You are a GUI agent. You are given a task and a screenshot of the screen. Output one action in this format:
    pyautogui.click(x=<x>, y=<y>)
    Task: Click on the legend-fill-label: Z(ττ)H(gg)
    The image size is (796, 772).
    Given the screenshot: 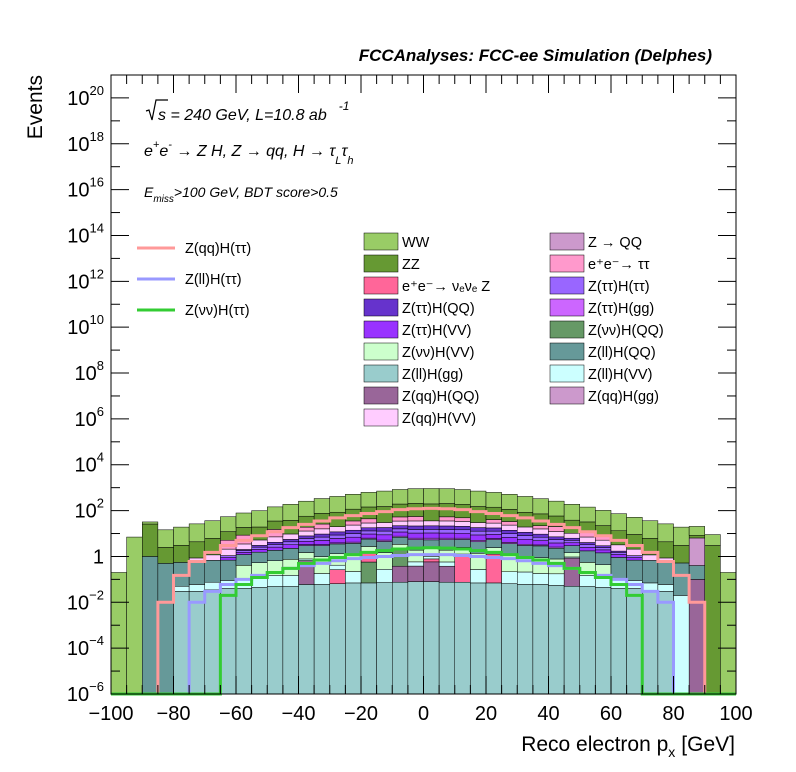 What is the action you would take?
    pyautogui.click(x=621, y=309)
    